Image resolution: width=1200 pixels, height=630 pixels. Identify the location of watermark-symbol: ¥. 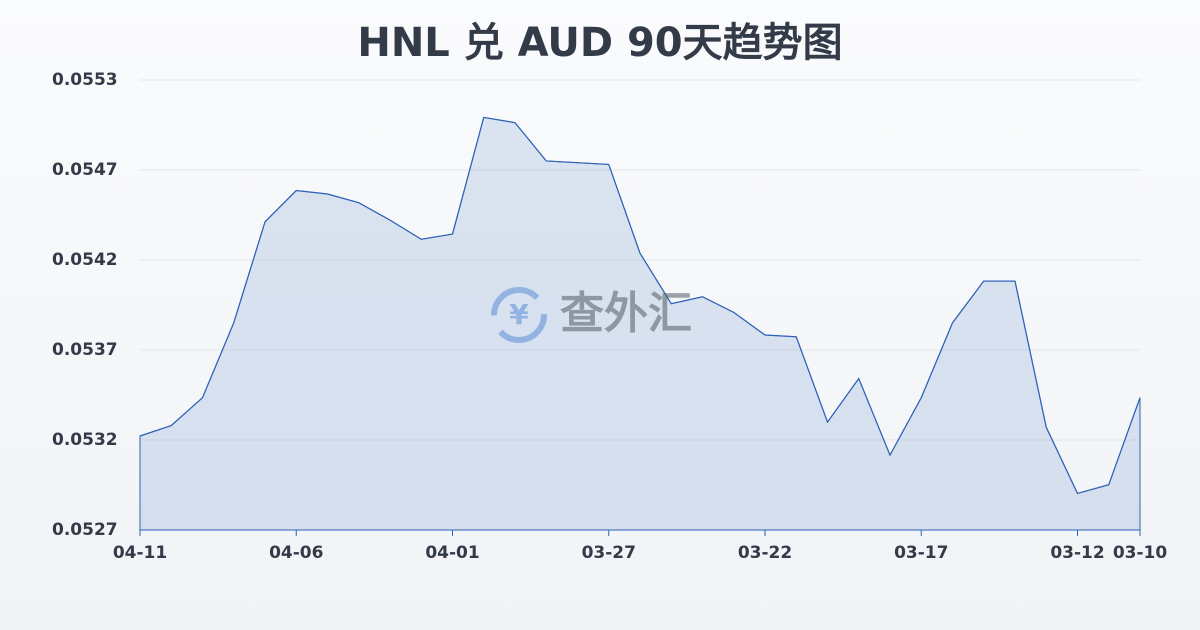
(519, 314).